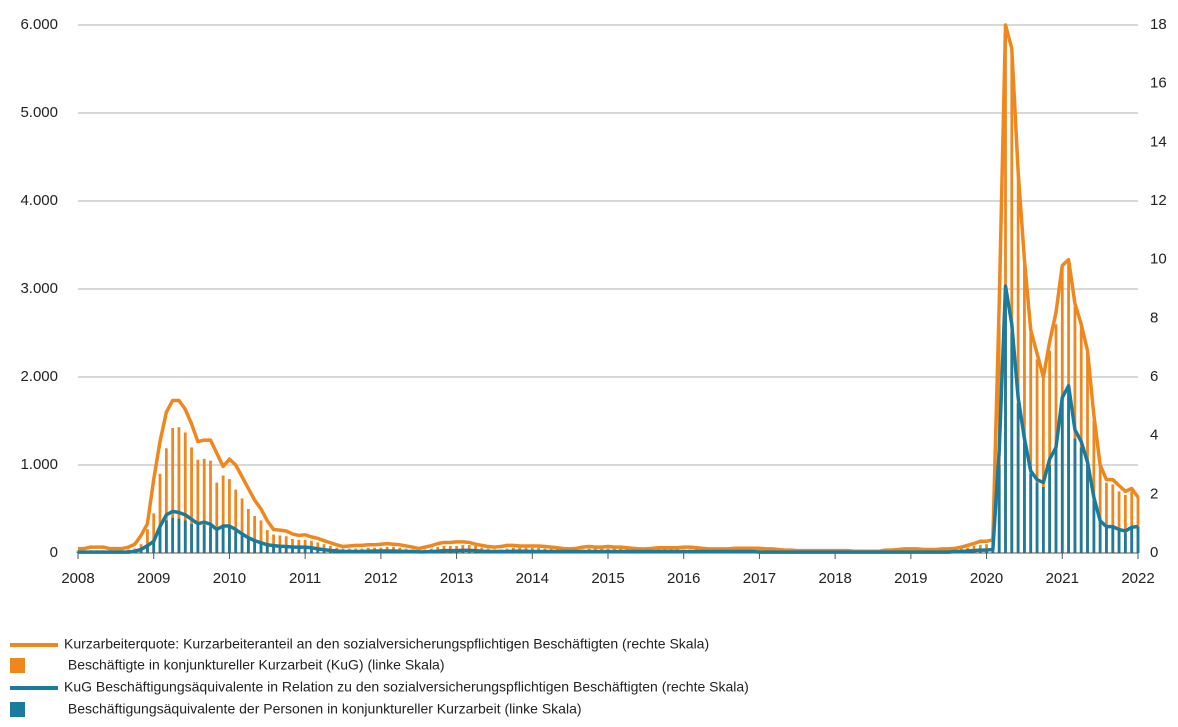  What do you see at coordinates (986, 578) in the screenshot?
I see `x-tick-label: 2020` at bounding box center [986, 578].